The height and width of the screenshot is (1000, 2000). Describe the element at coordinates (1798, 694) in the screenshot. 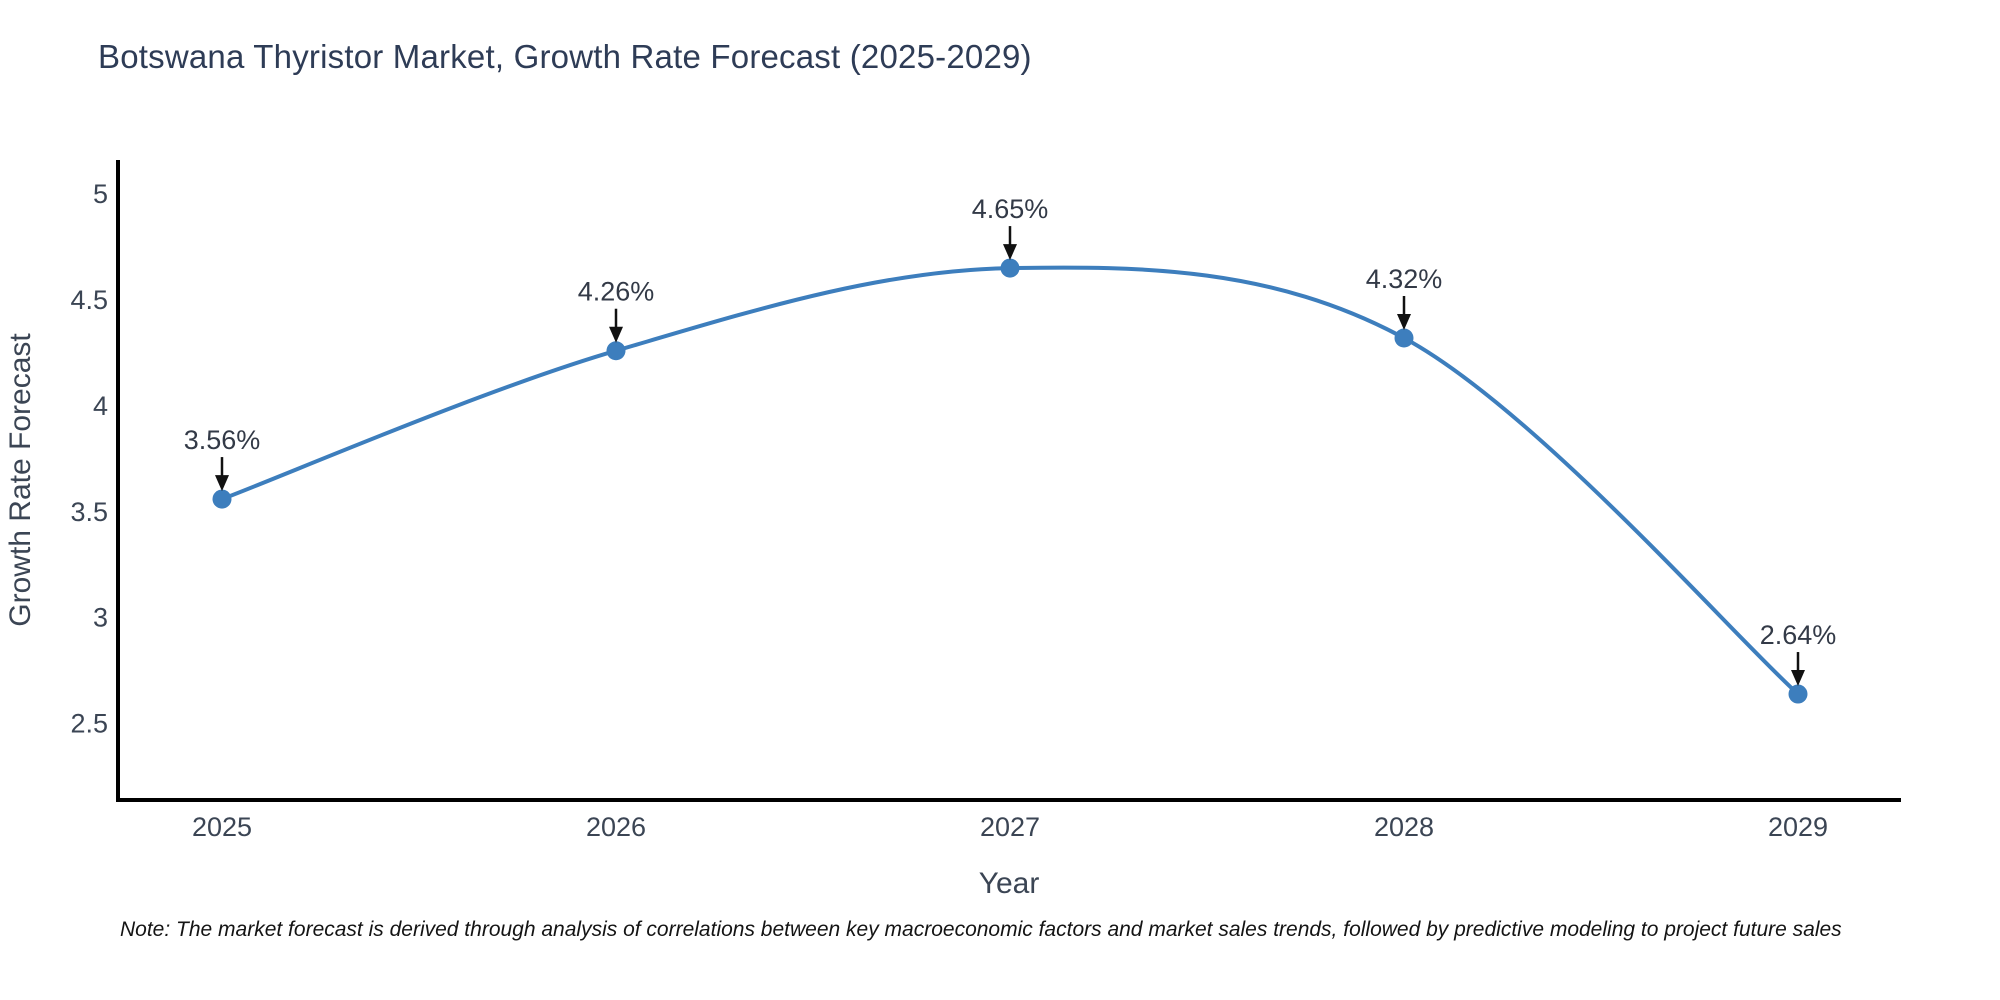

I see `data-point-2029` at that location.